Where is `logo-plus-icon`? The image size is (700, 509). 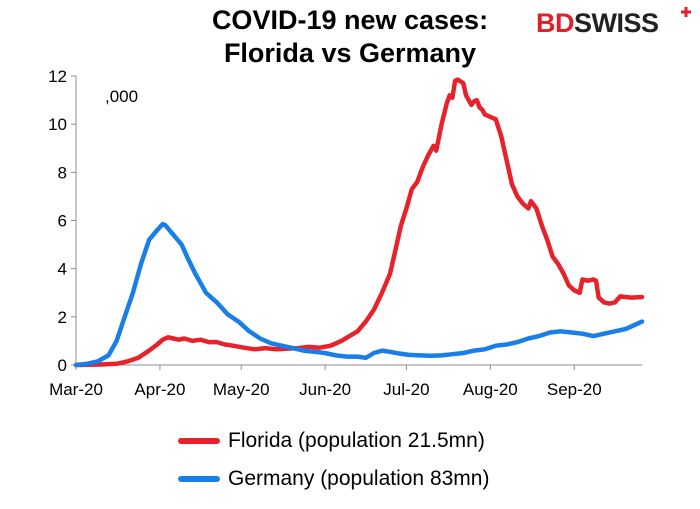
logo-plus-icon is located at coordinates (686, 12).